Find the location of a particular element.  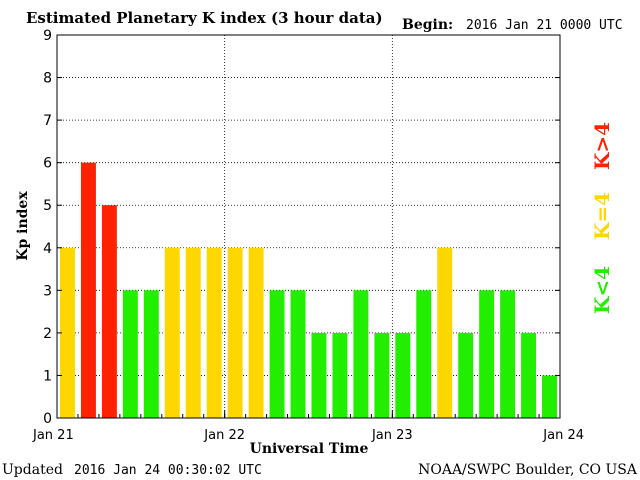

x-tick-label: Jan 23 is located at coordinates (392, 435).